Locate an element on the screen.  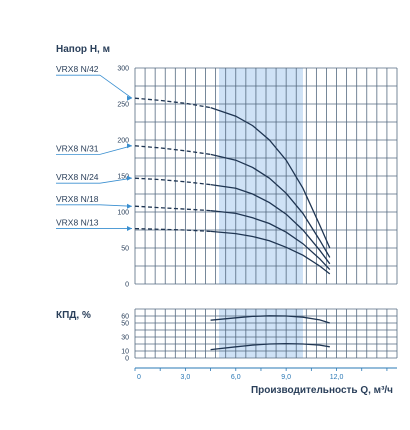
efficiency-tick-label: 60 is located at coordinates (125, 317).